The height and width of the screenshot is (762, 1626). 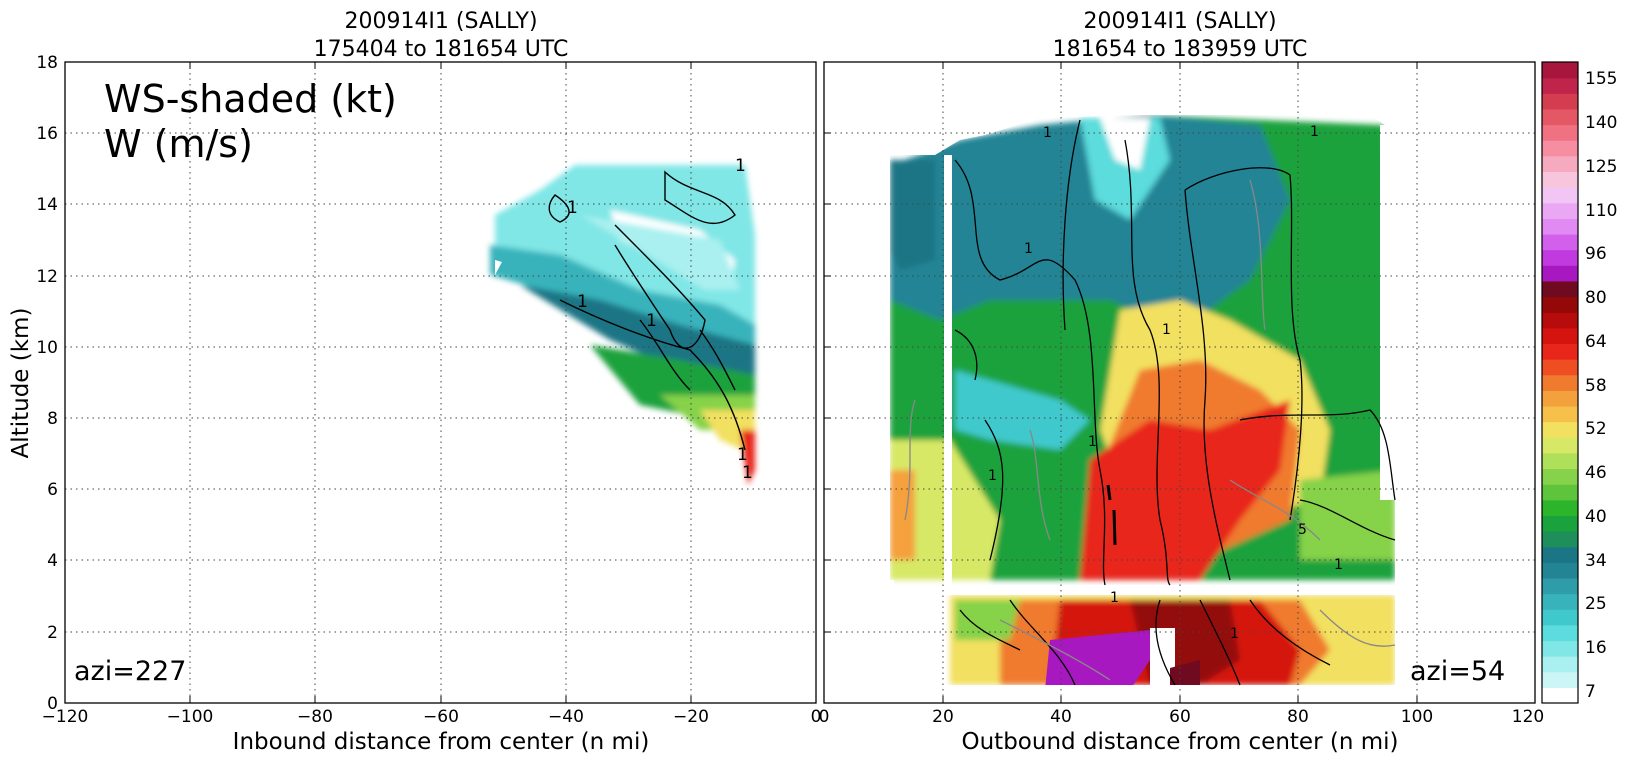 What do you see at coordinates (178, 144) in the screenshot?
I see `annotation-w: W (m/s)` at bounding box center [178, 144].